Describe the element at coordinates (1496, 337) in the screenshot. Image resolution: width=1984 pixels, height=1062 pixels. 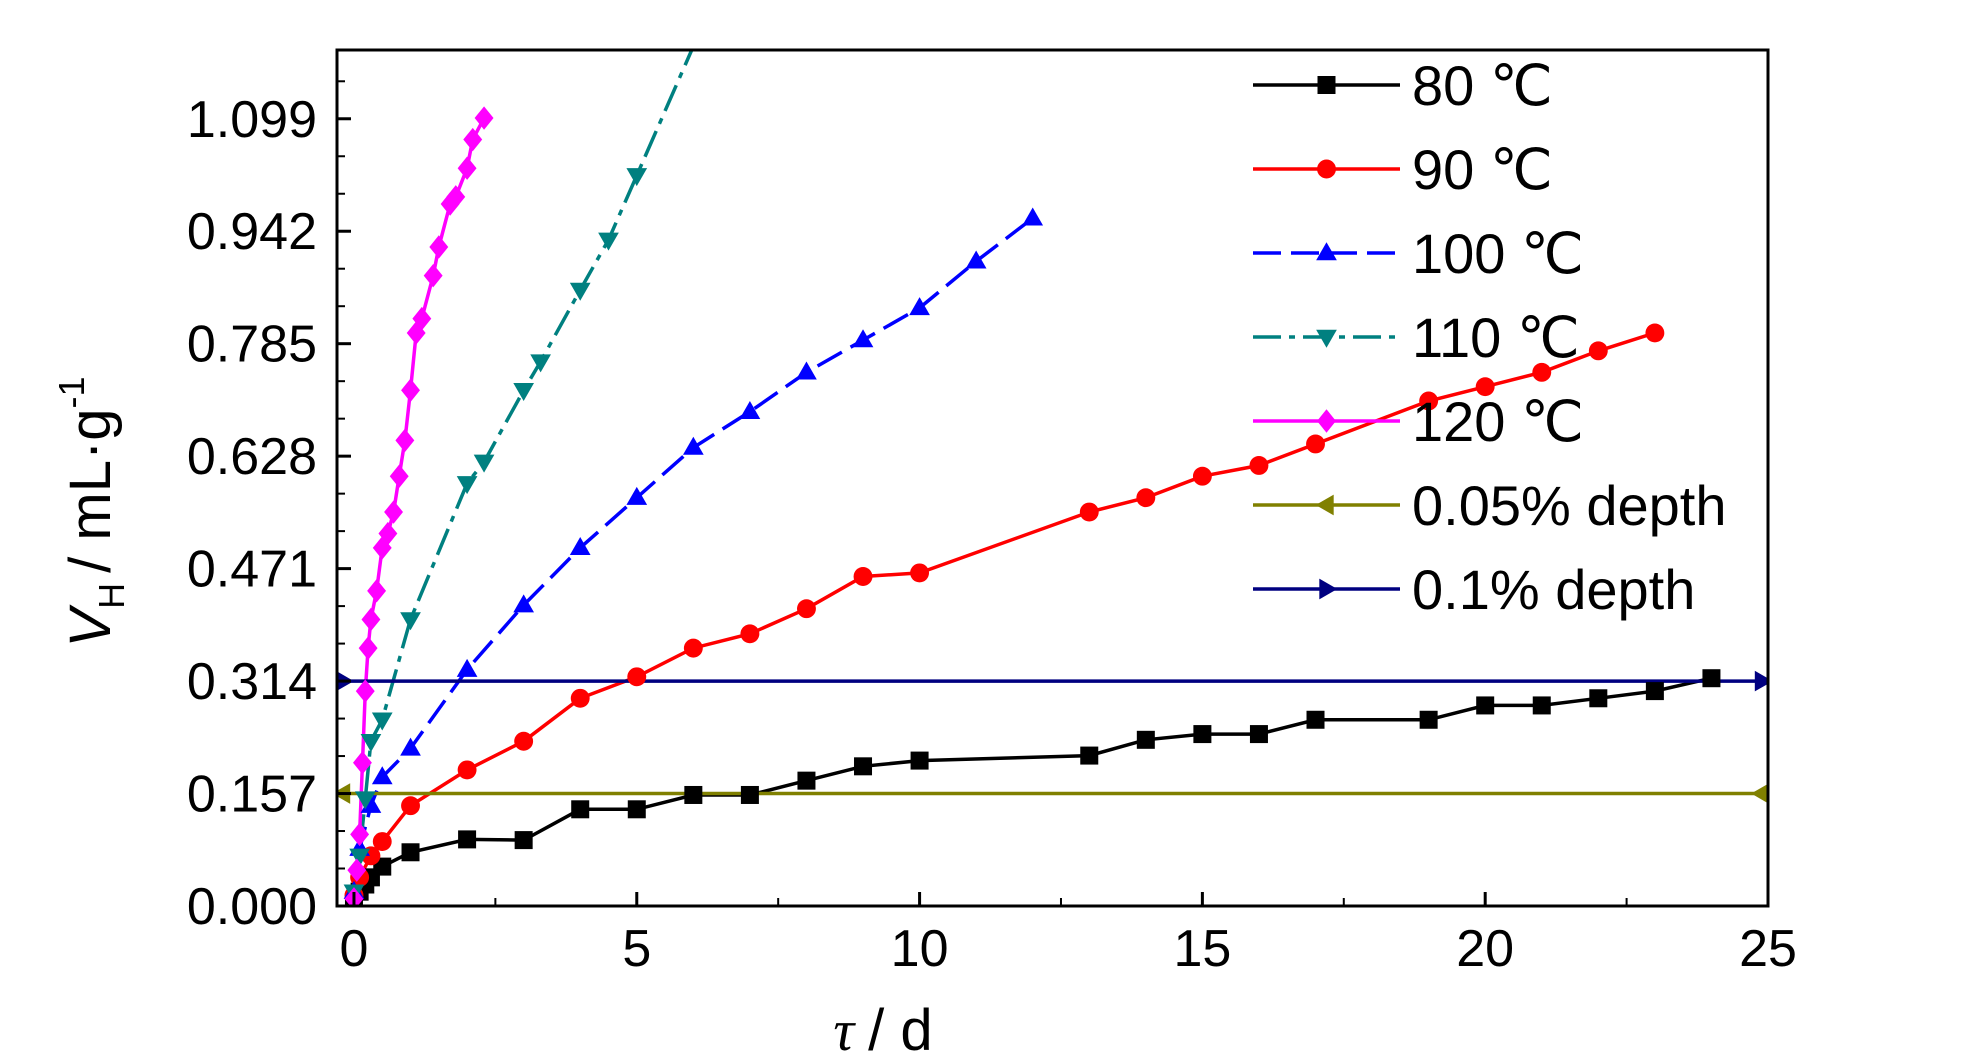
I see `legend-label-110: 110 ℃` at that location.